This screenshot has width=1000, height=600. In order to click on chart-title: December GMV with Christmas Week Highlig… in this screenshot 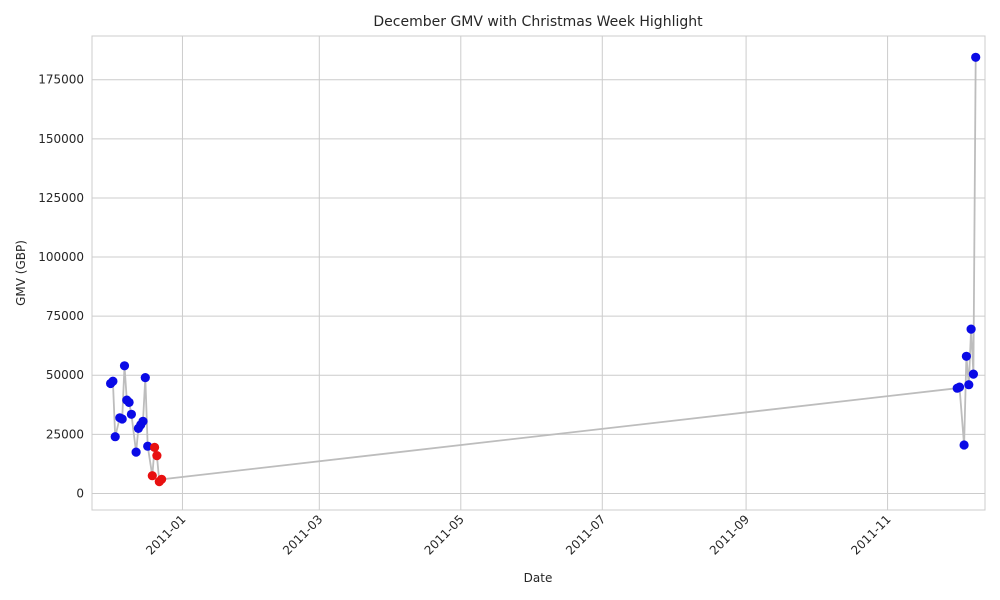, I will do `click(538, 22)`.